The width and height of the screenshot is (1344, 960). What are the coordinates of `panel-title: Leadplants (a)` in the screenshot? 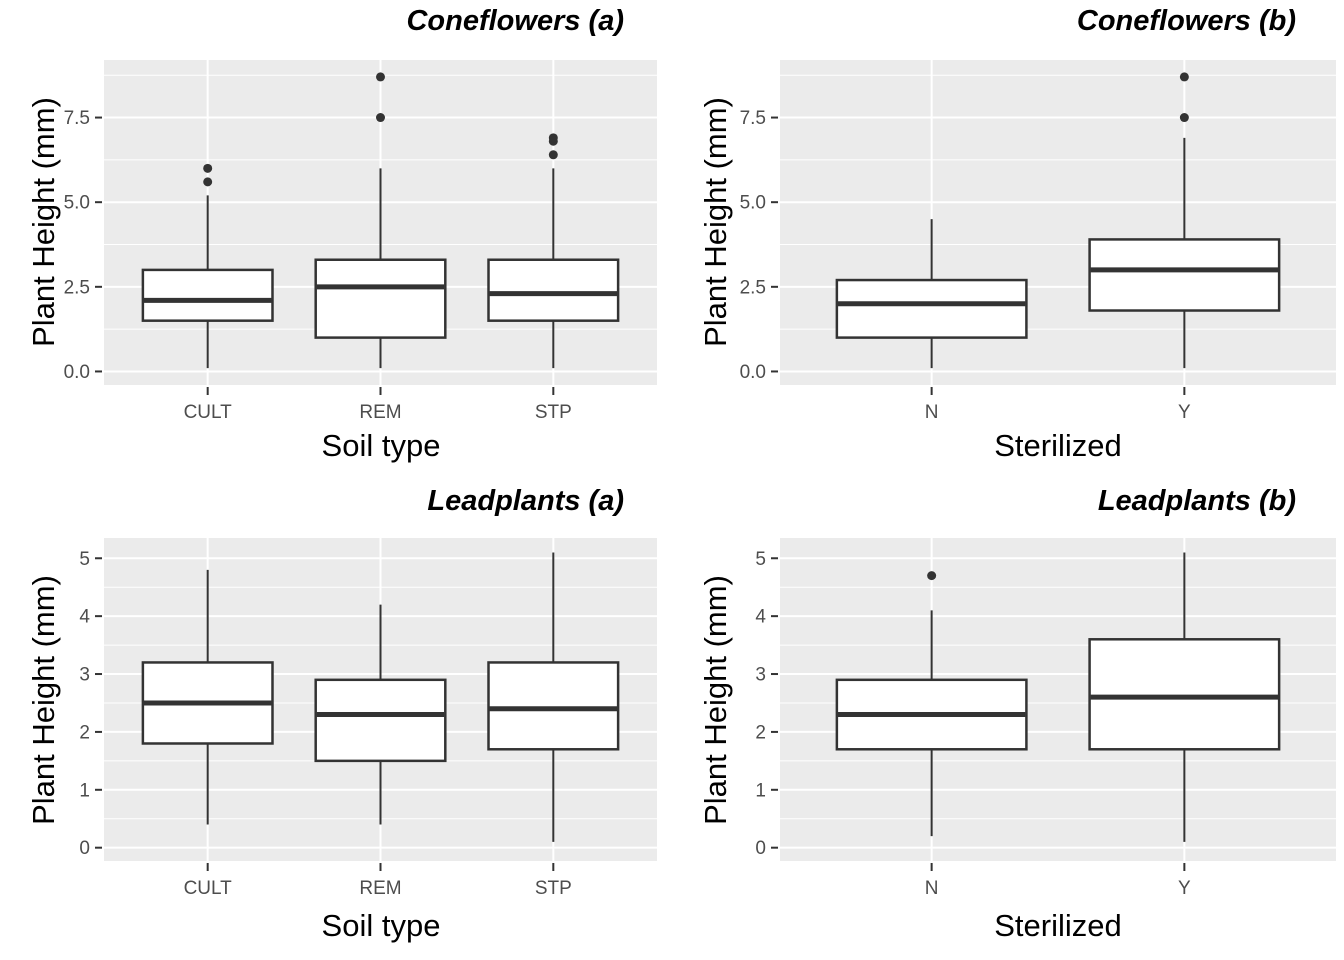 It's located at (525, 501).